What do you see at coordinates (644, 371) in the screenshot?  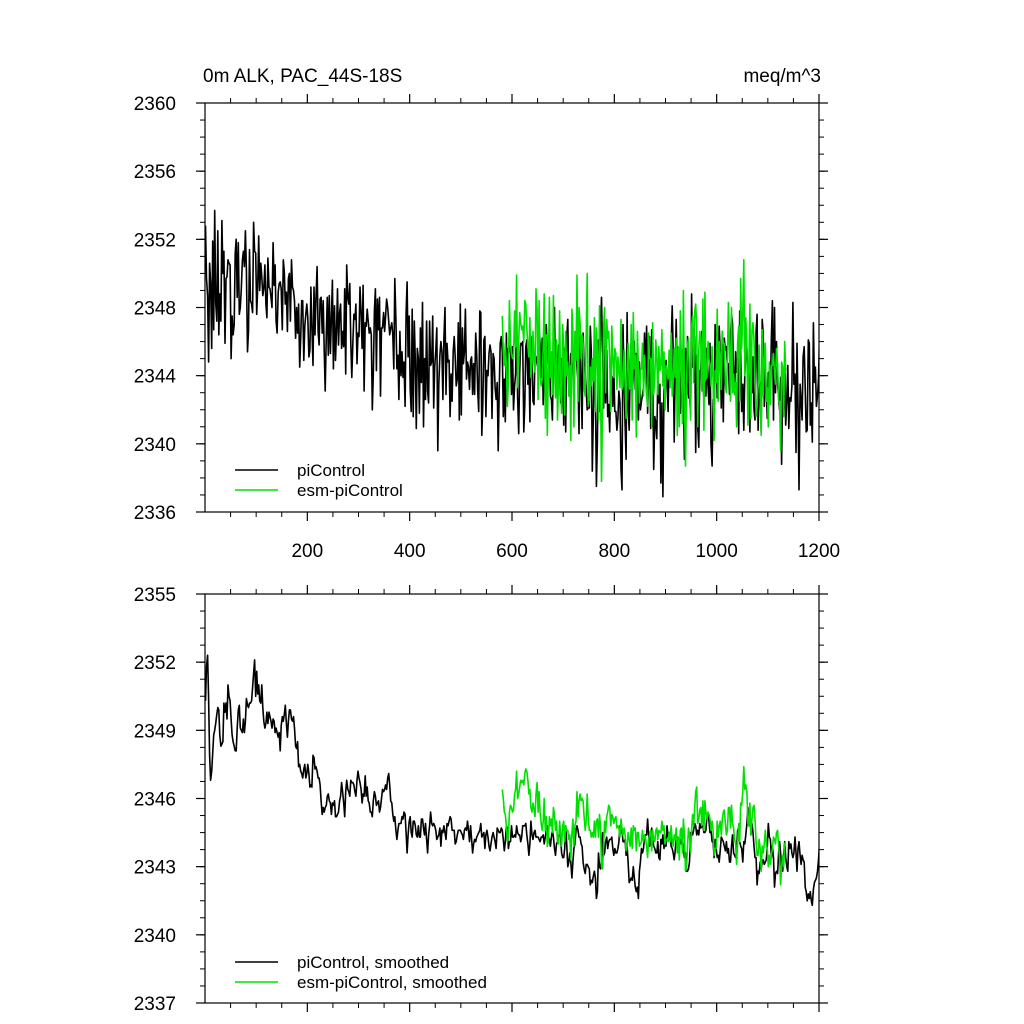 I see `top-series-esm-picontrol-line` at bounding box center [644, 371].